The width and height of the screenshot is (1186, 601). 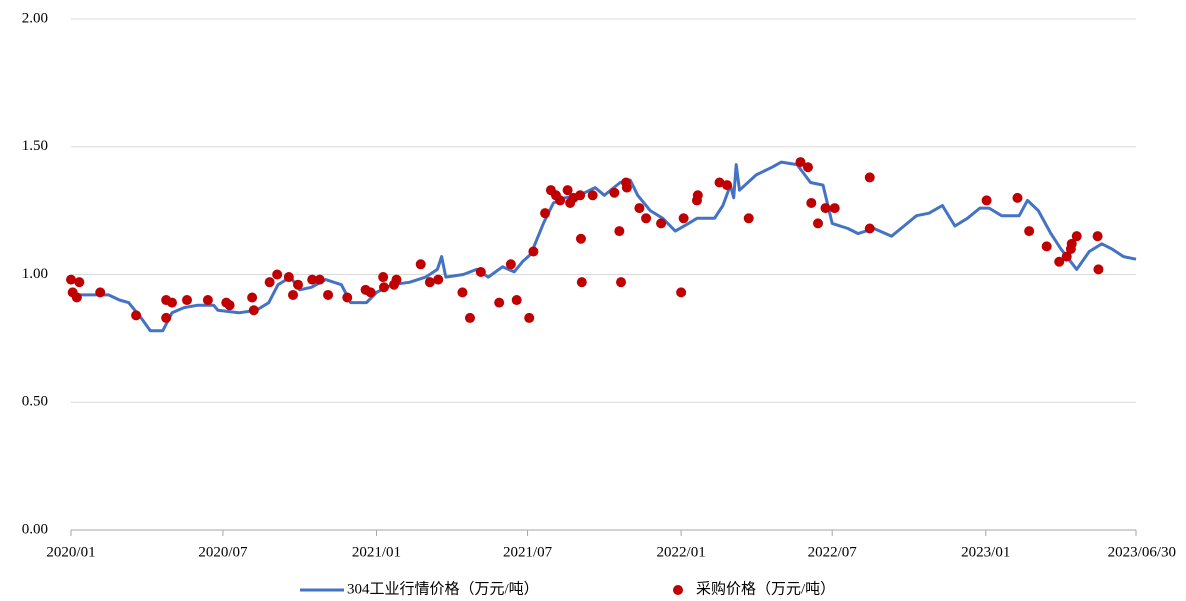 What do you see at coordinates (35, 529) in the screenshot?
I see `y-tick-label: 0.00` at bounding box center [35, 529].